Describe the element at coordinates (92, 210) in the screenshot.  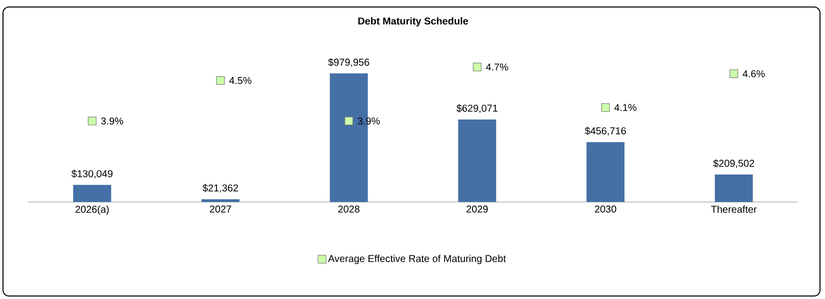
I see `x-tick-label: 2026(a)` at that location.